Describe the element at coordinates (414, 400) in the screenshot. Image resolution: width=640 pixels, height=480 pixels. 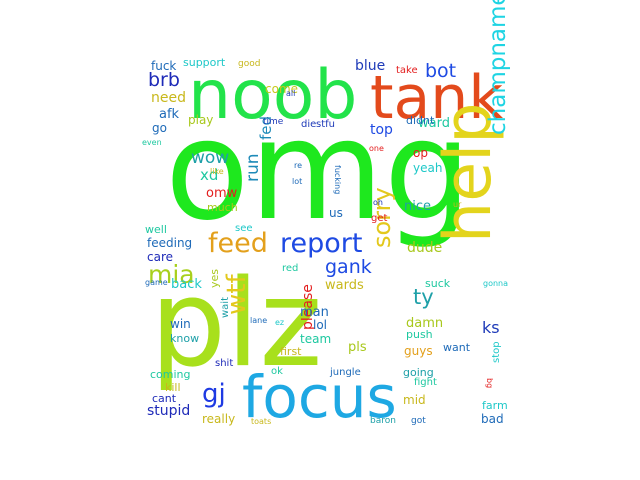
I see `word-mid: mid` at that location.